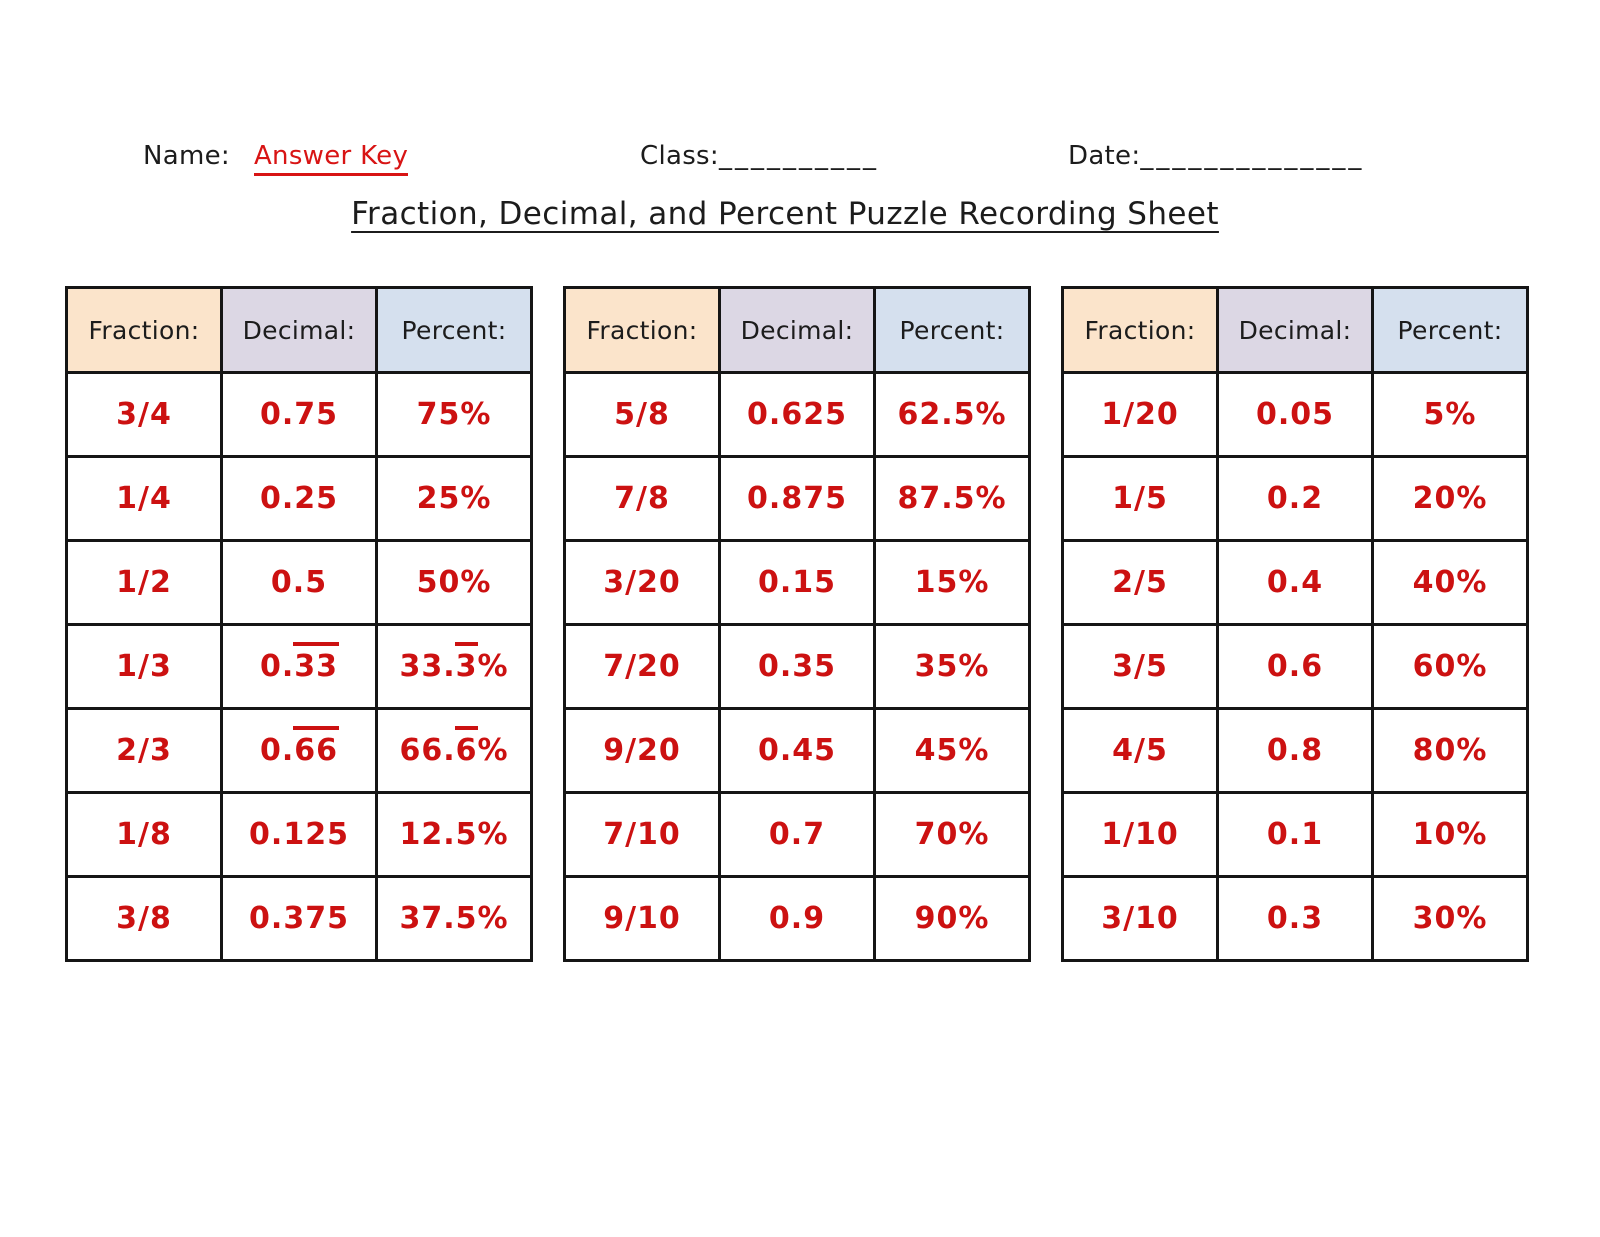 The height and width of the screenshot is (1237, 1600). I want to click on percent-cell: 80%, so click(1450, 750).